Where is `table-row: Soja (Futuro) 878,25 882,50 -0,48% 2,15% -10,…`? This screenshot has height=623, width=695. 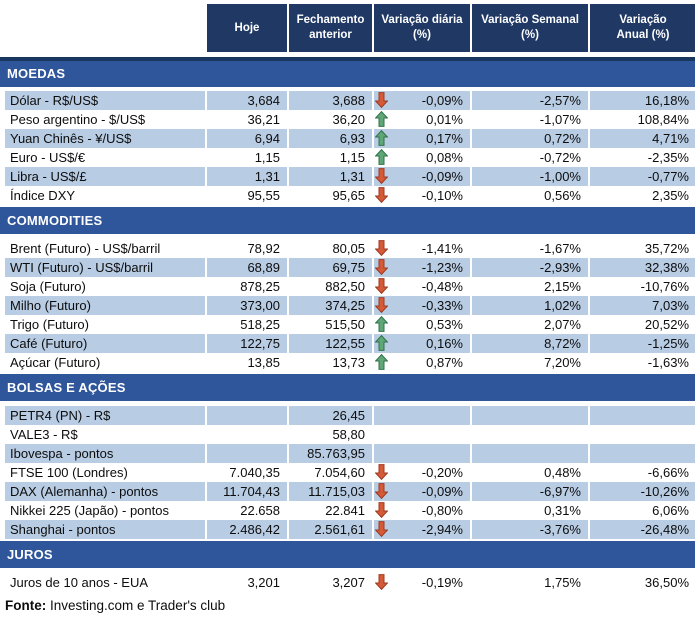
table-row: Soja (Futuro) 878,25 882,50 -0,48% 2,15% -10,… is located at coordinates (347, 286).